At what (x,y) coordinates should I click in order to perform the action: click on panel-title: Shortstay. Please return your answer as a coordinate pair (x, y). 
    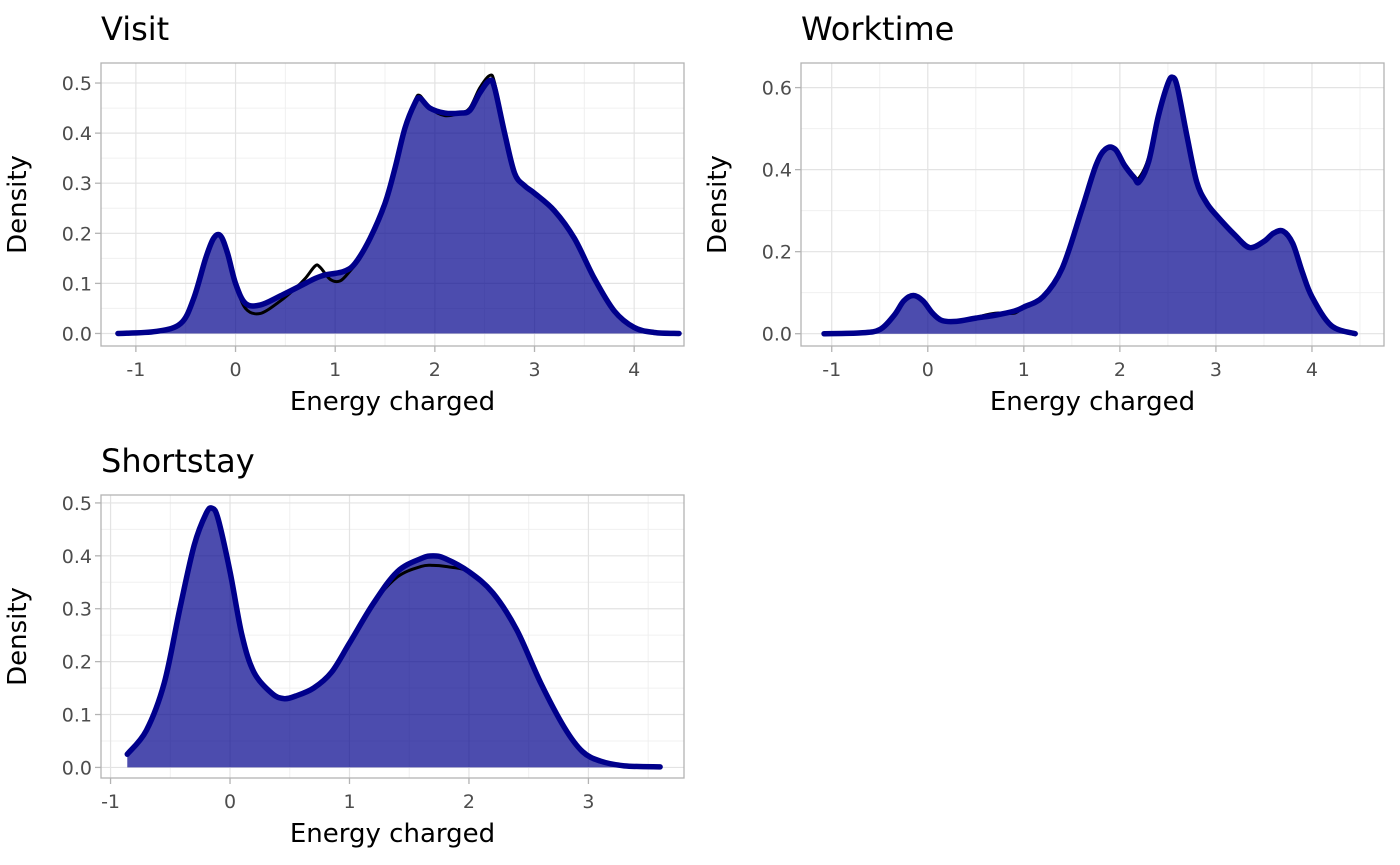
    Looking at the image, I should click on (178, 461).